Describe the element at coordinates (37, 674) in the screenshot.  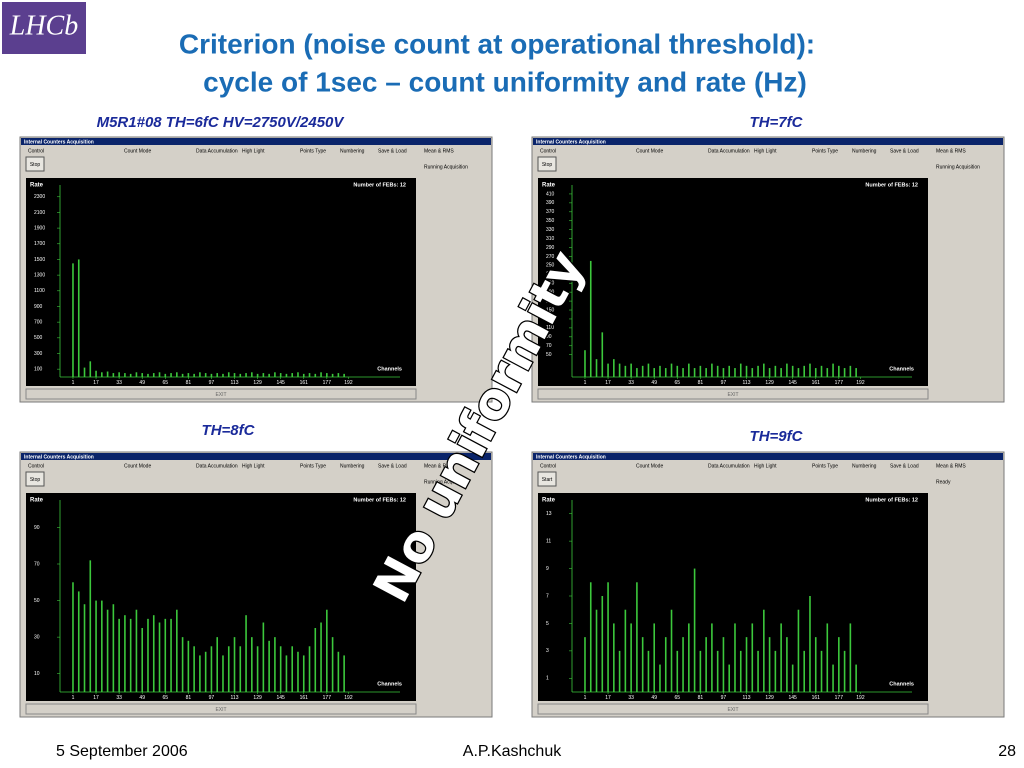
I see `y-tick-label: 10` at that location.